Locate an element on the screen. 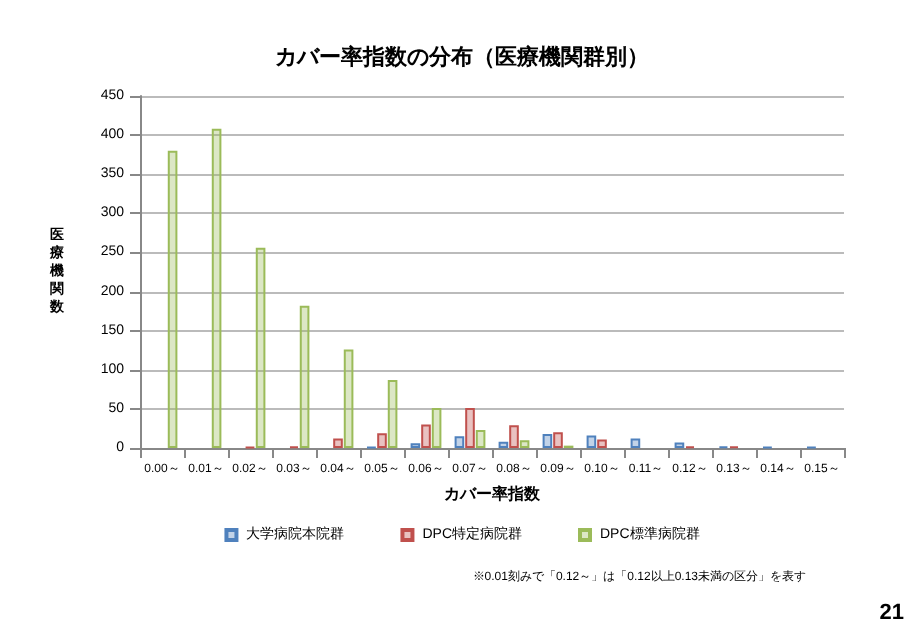 The image size is (924, 640). text: 21 is located at coordinates (892, 613).